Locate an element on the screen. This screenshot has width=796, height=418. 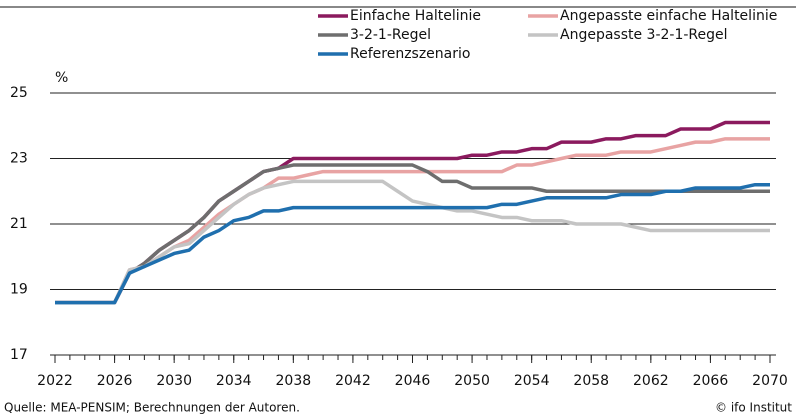
x-tick-label: 2046 is located at coordinates (413, 381).